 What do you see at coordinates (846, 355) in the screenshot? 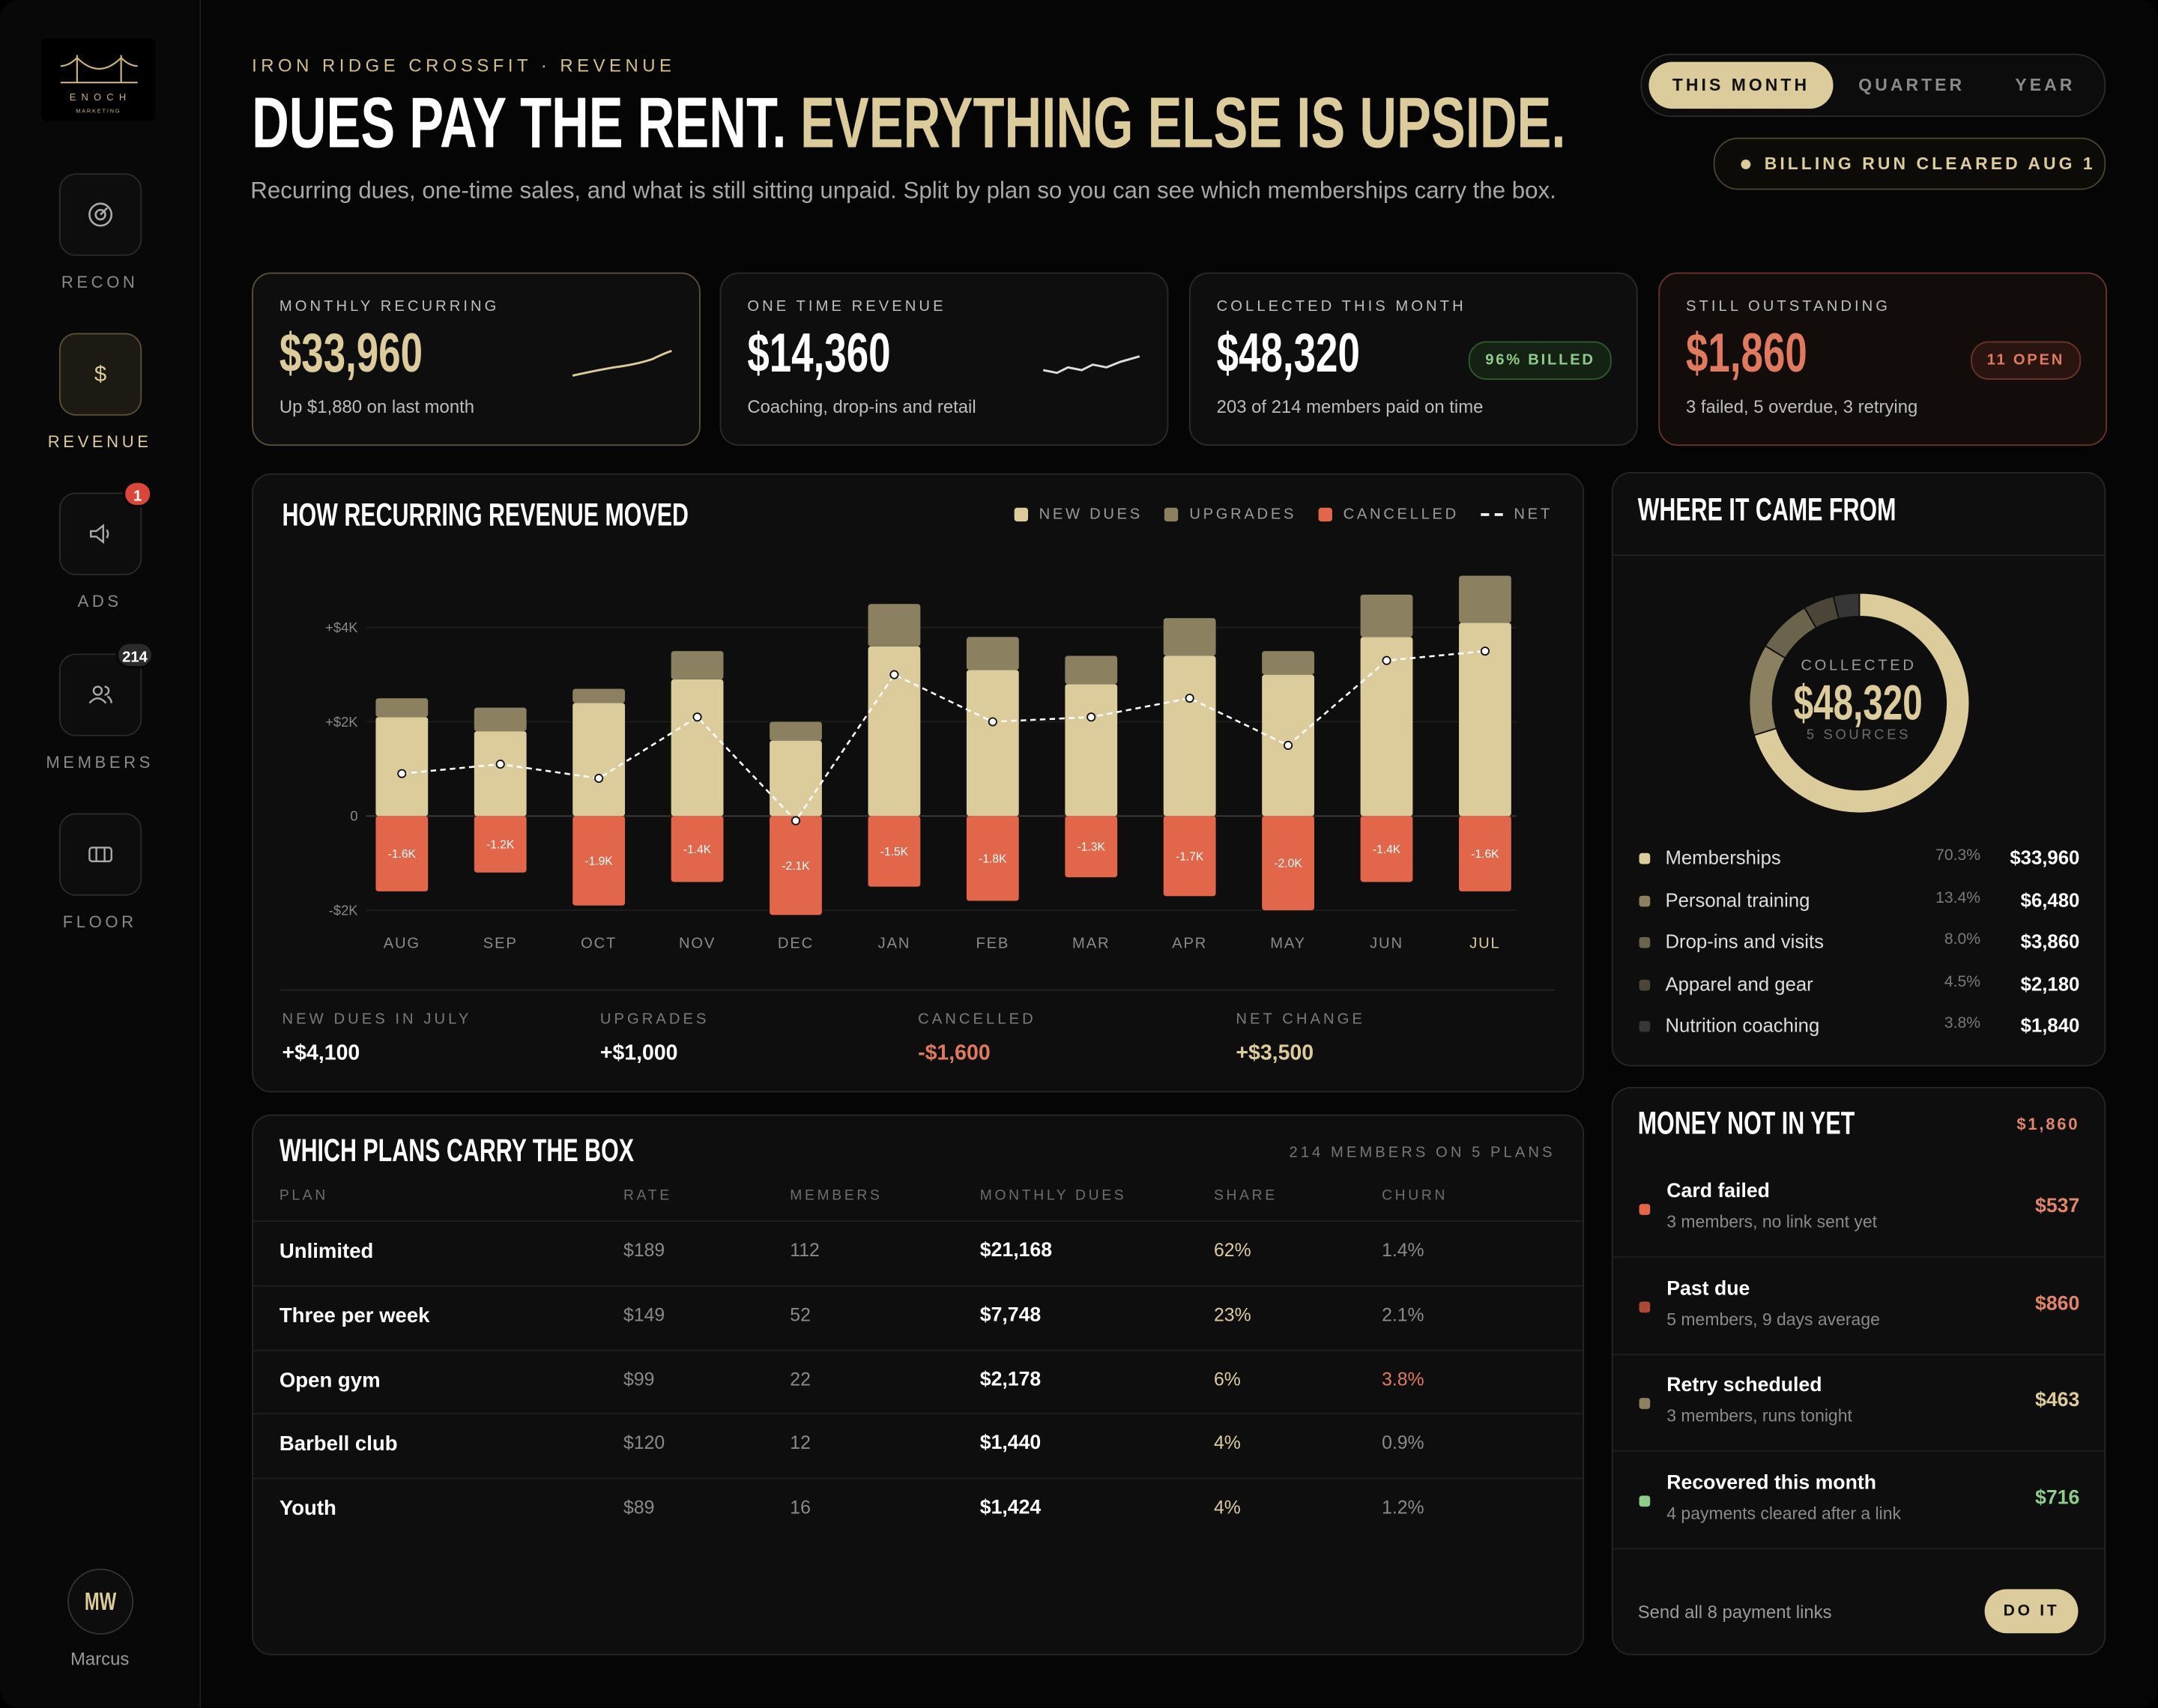
I see `kpi-value-wrap: $14,360` at bounding box center [846, 355].